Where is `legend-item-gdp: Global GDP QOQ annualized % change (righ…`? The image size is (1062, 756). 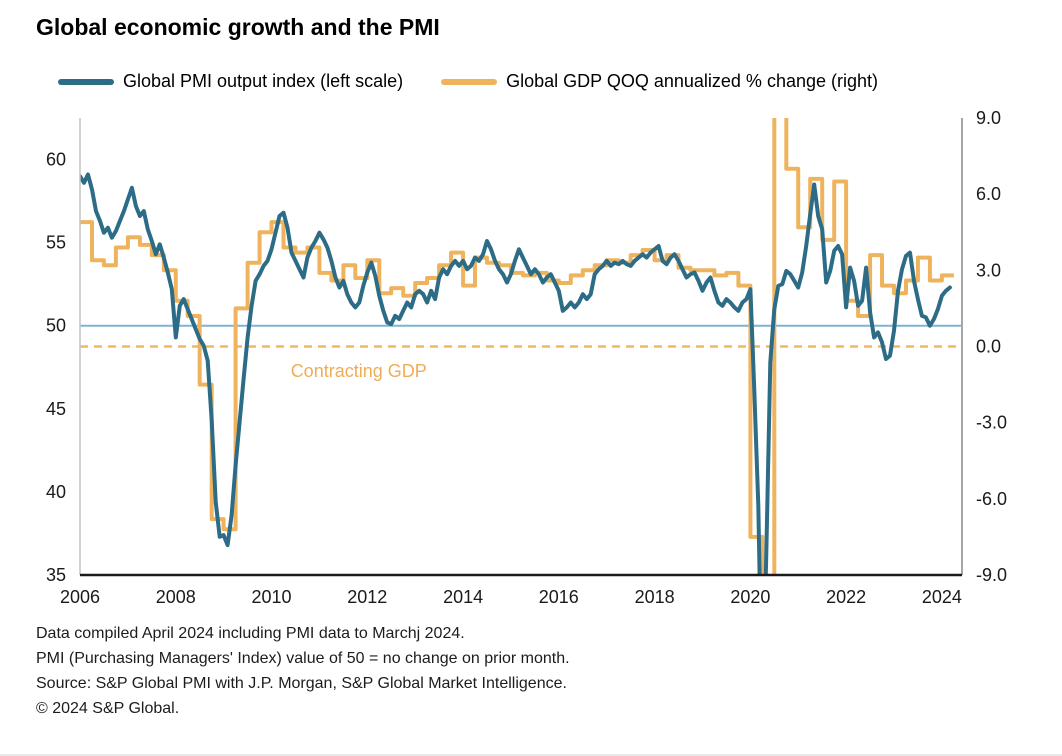
legend-item-gdp: Global GDP QOQ annualized % change (righ… is located at coordinates (659, 81).